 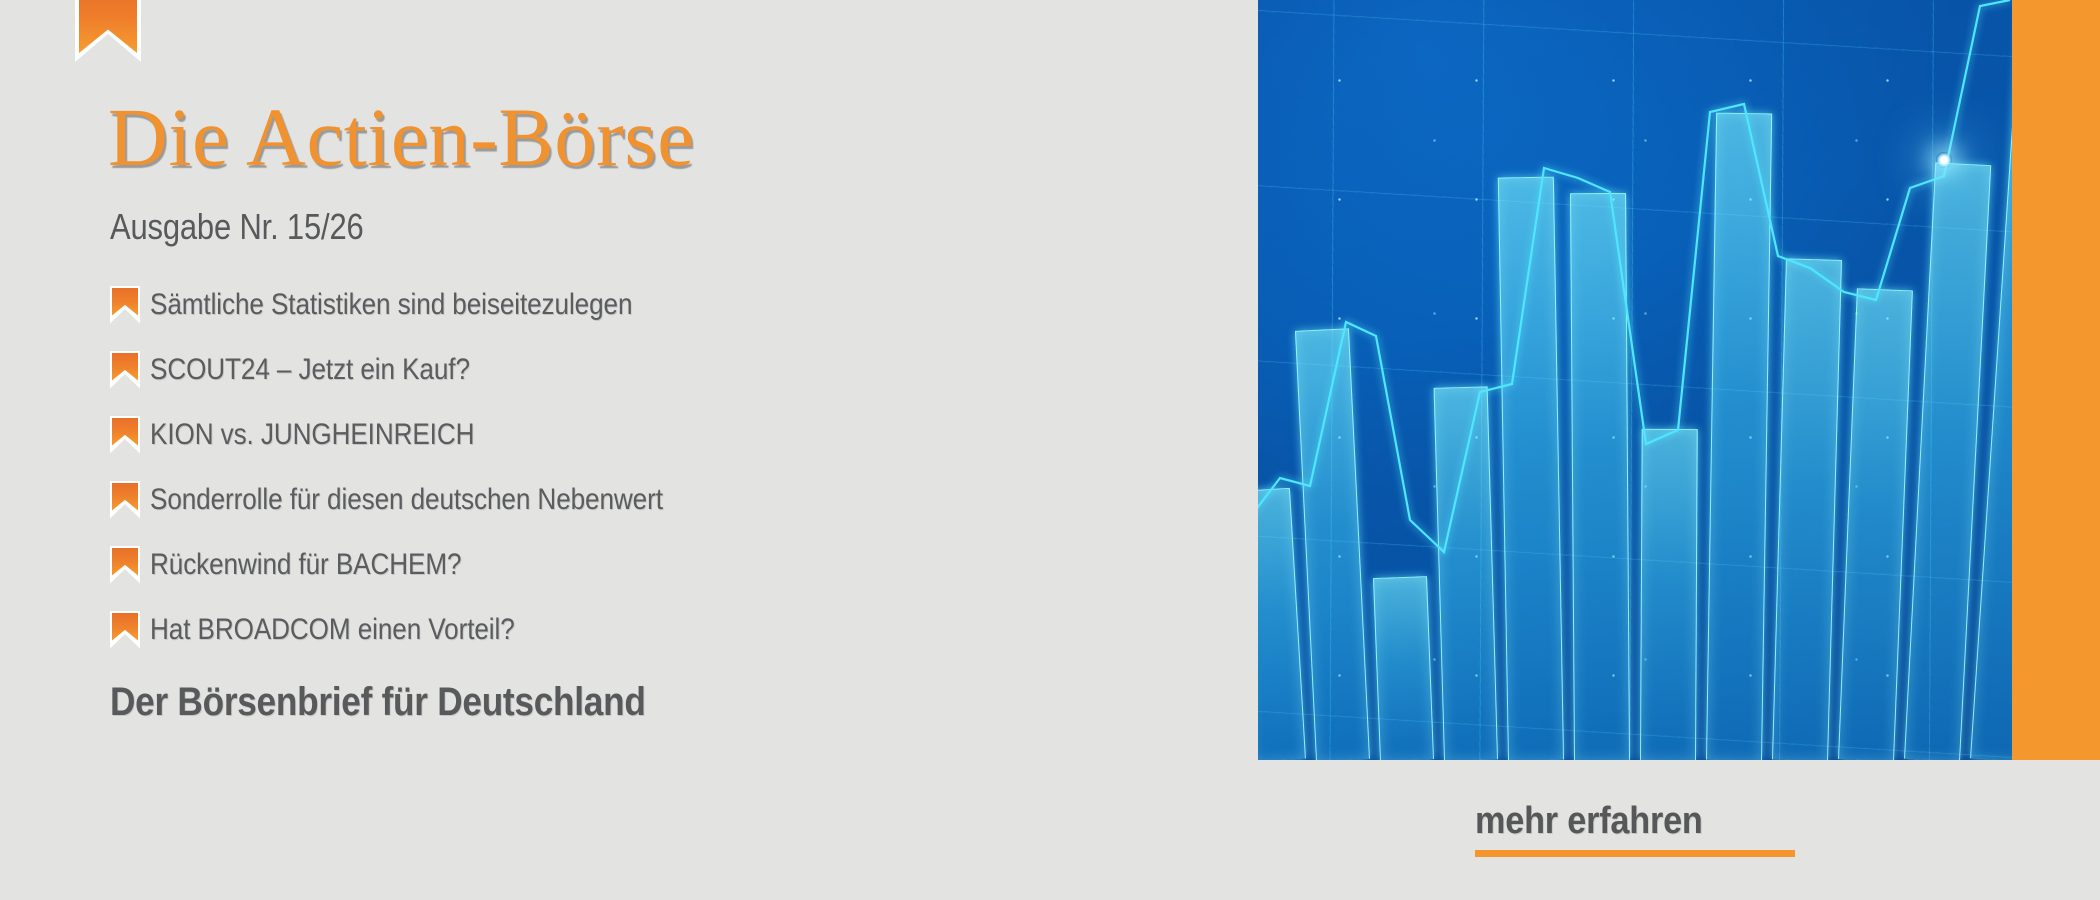 I want to click on page-title: Die Actien-Börse, so click(x=401, y=137).